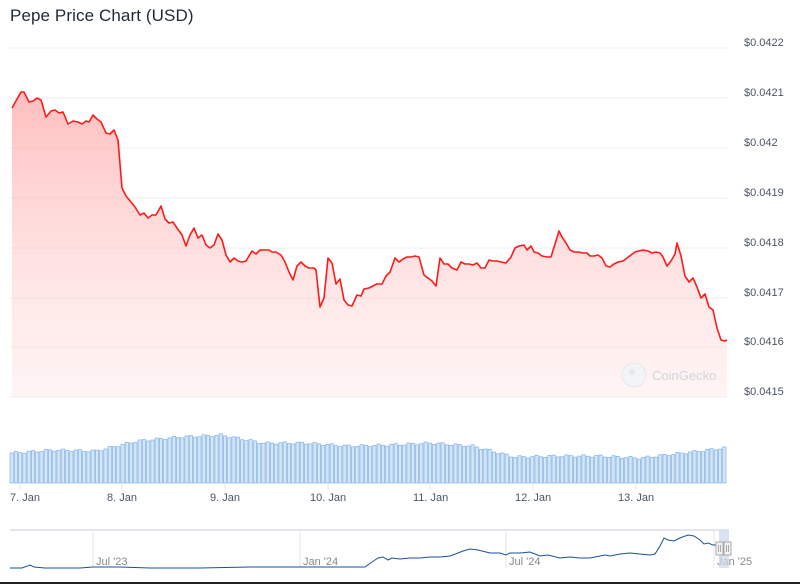 This screenshot has height=584, width=800. What do you see at coordinates (328, 487) in the screenshot?
I see `x-axis` at bounding box center [328, 487].